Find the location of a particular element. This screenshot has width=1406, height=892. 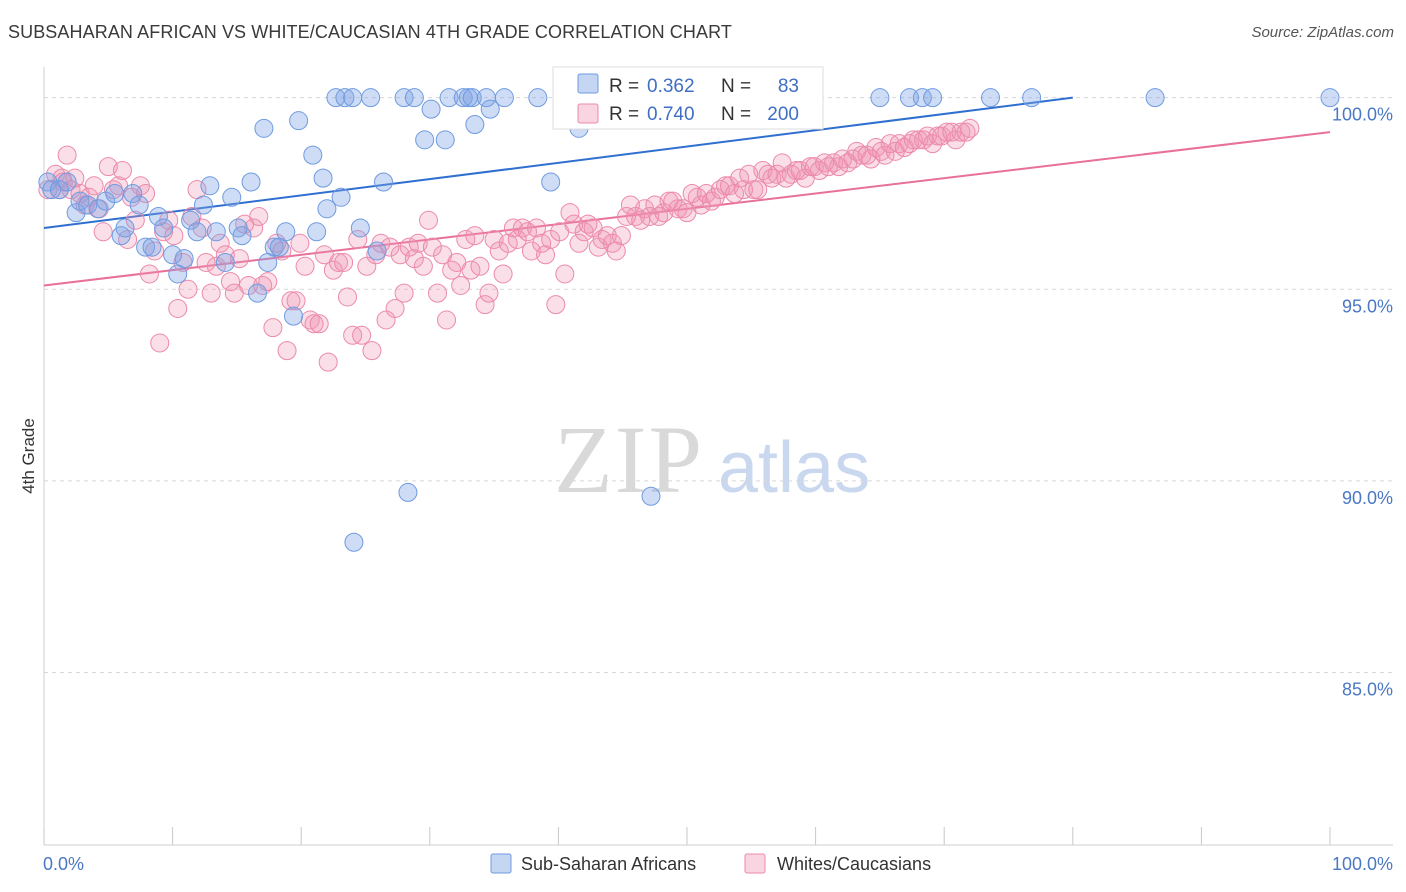

y-tick-label: 90.0% is located at coordinates (1367, 498).